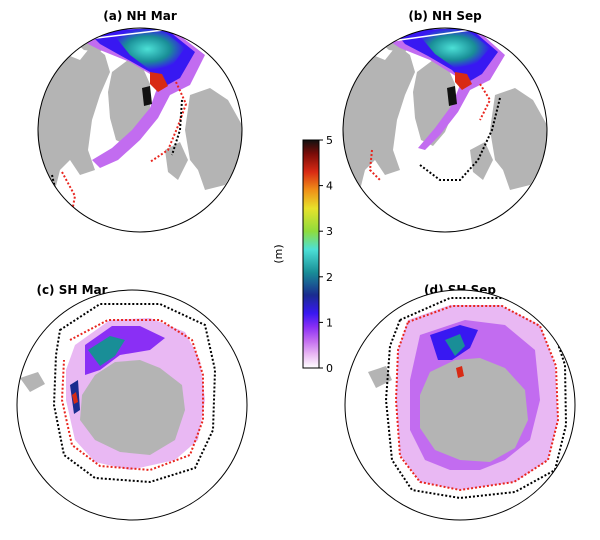 Image resolution: width=600 pixels, height=540 pixels. Describe the element at coordinates (463, 81) in the screenshot. I see `ice-max-b` at that location.